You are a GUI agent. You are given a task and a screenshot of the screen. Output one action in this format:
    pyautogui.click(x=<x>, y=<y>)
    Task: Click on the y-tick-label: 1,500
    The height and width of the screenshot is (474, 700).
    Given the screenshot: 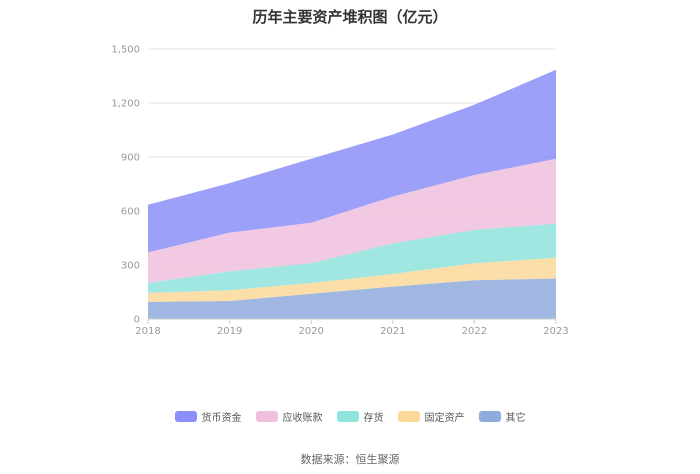 What is the action you would take?
    pyautogui.click(x=125, y=50)
    